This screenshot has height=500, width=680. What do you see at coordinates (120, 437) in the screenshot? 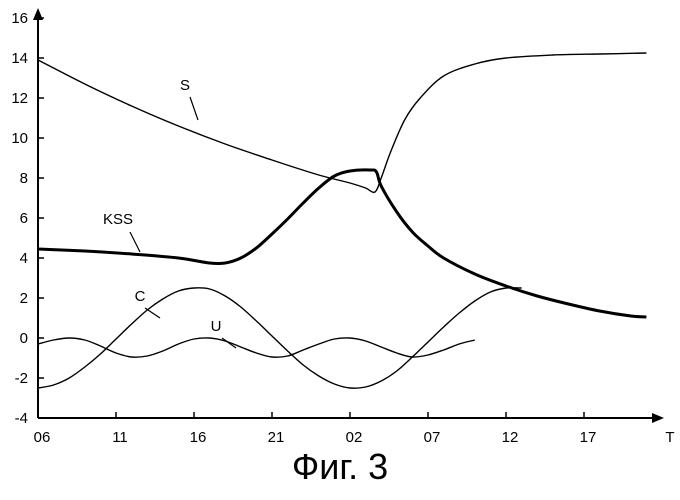
I see `x-tick-label: 11` at bounding box center [120, 437].